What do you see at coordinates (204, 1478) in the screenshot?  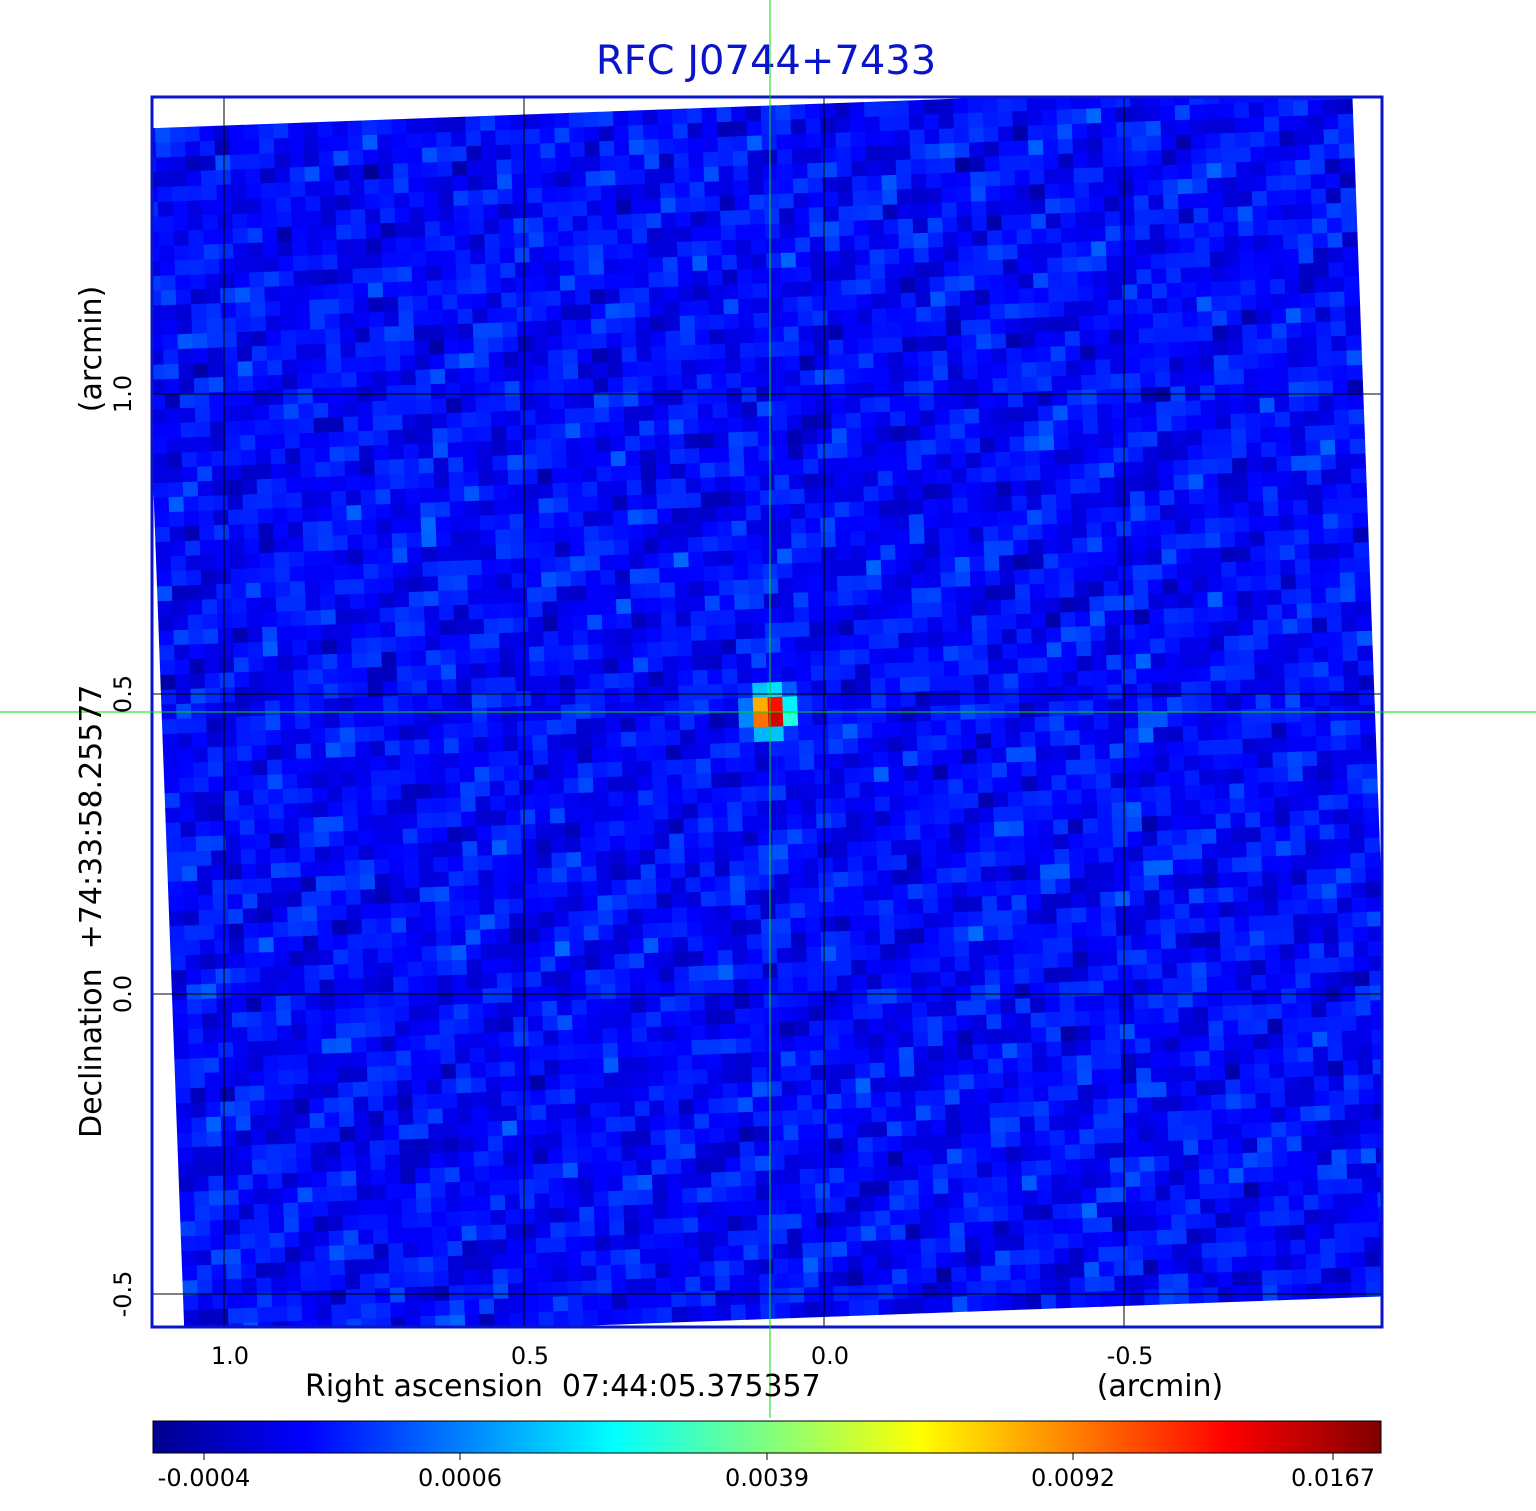 I see `colorbar-tick-label-0: -0.0004` at bounding box center [204, 1478].